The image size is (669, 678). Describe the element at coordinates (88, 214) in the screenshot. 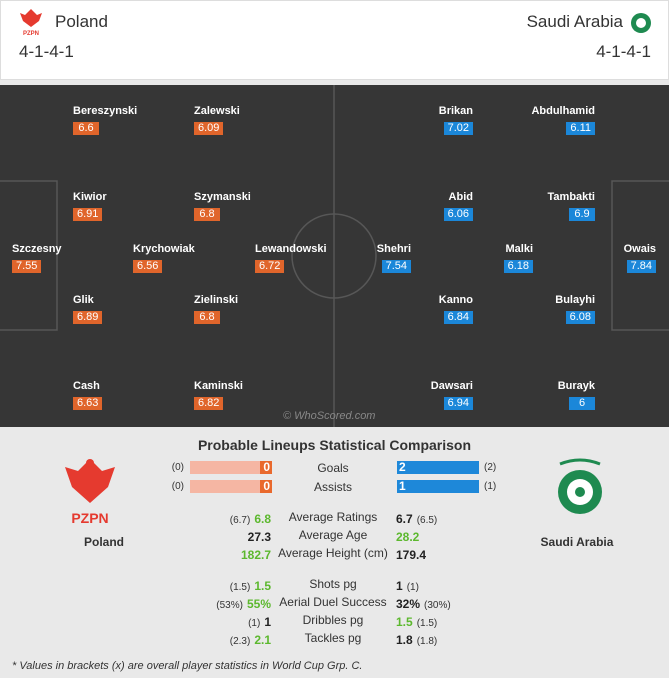

I see `player-rating: 6.91` at that location.